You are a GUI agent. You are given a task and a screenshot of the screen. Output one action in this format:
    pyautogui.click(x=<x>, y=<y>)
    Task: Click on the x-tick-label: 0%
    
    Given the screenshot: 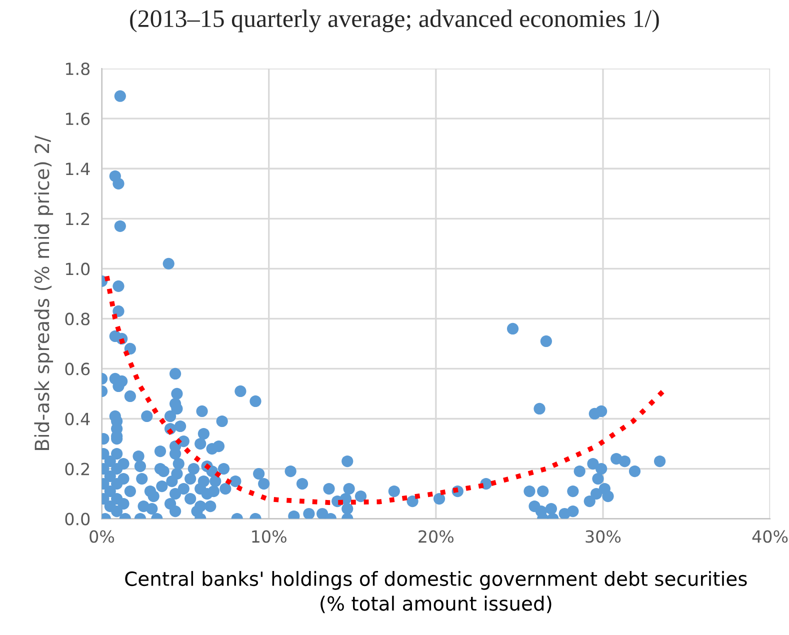 What is the action you would take?
    pyautogui.click(x=102, y=536)
    